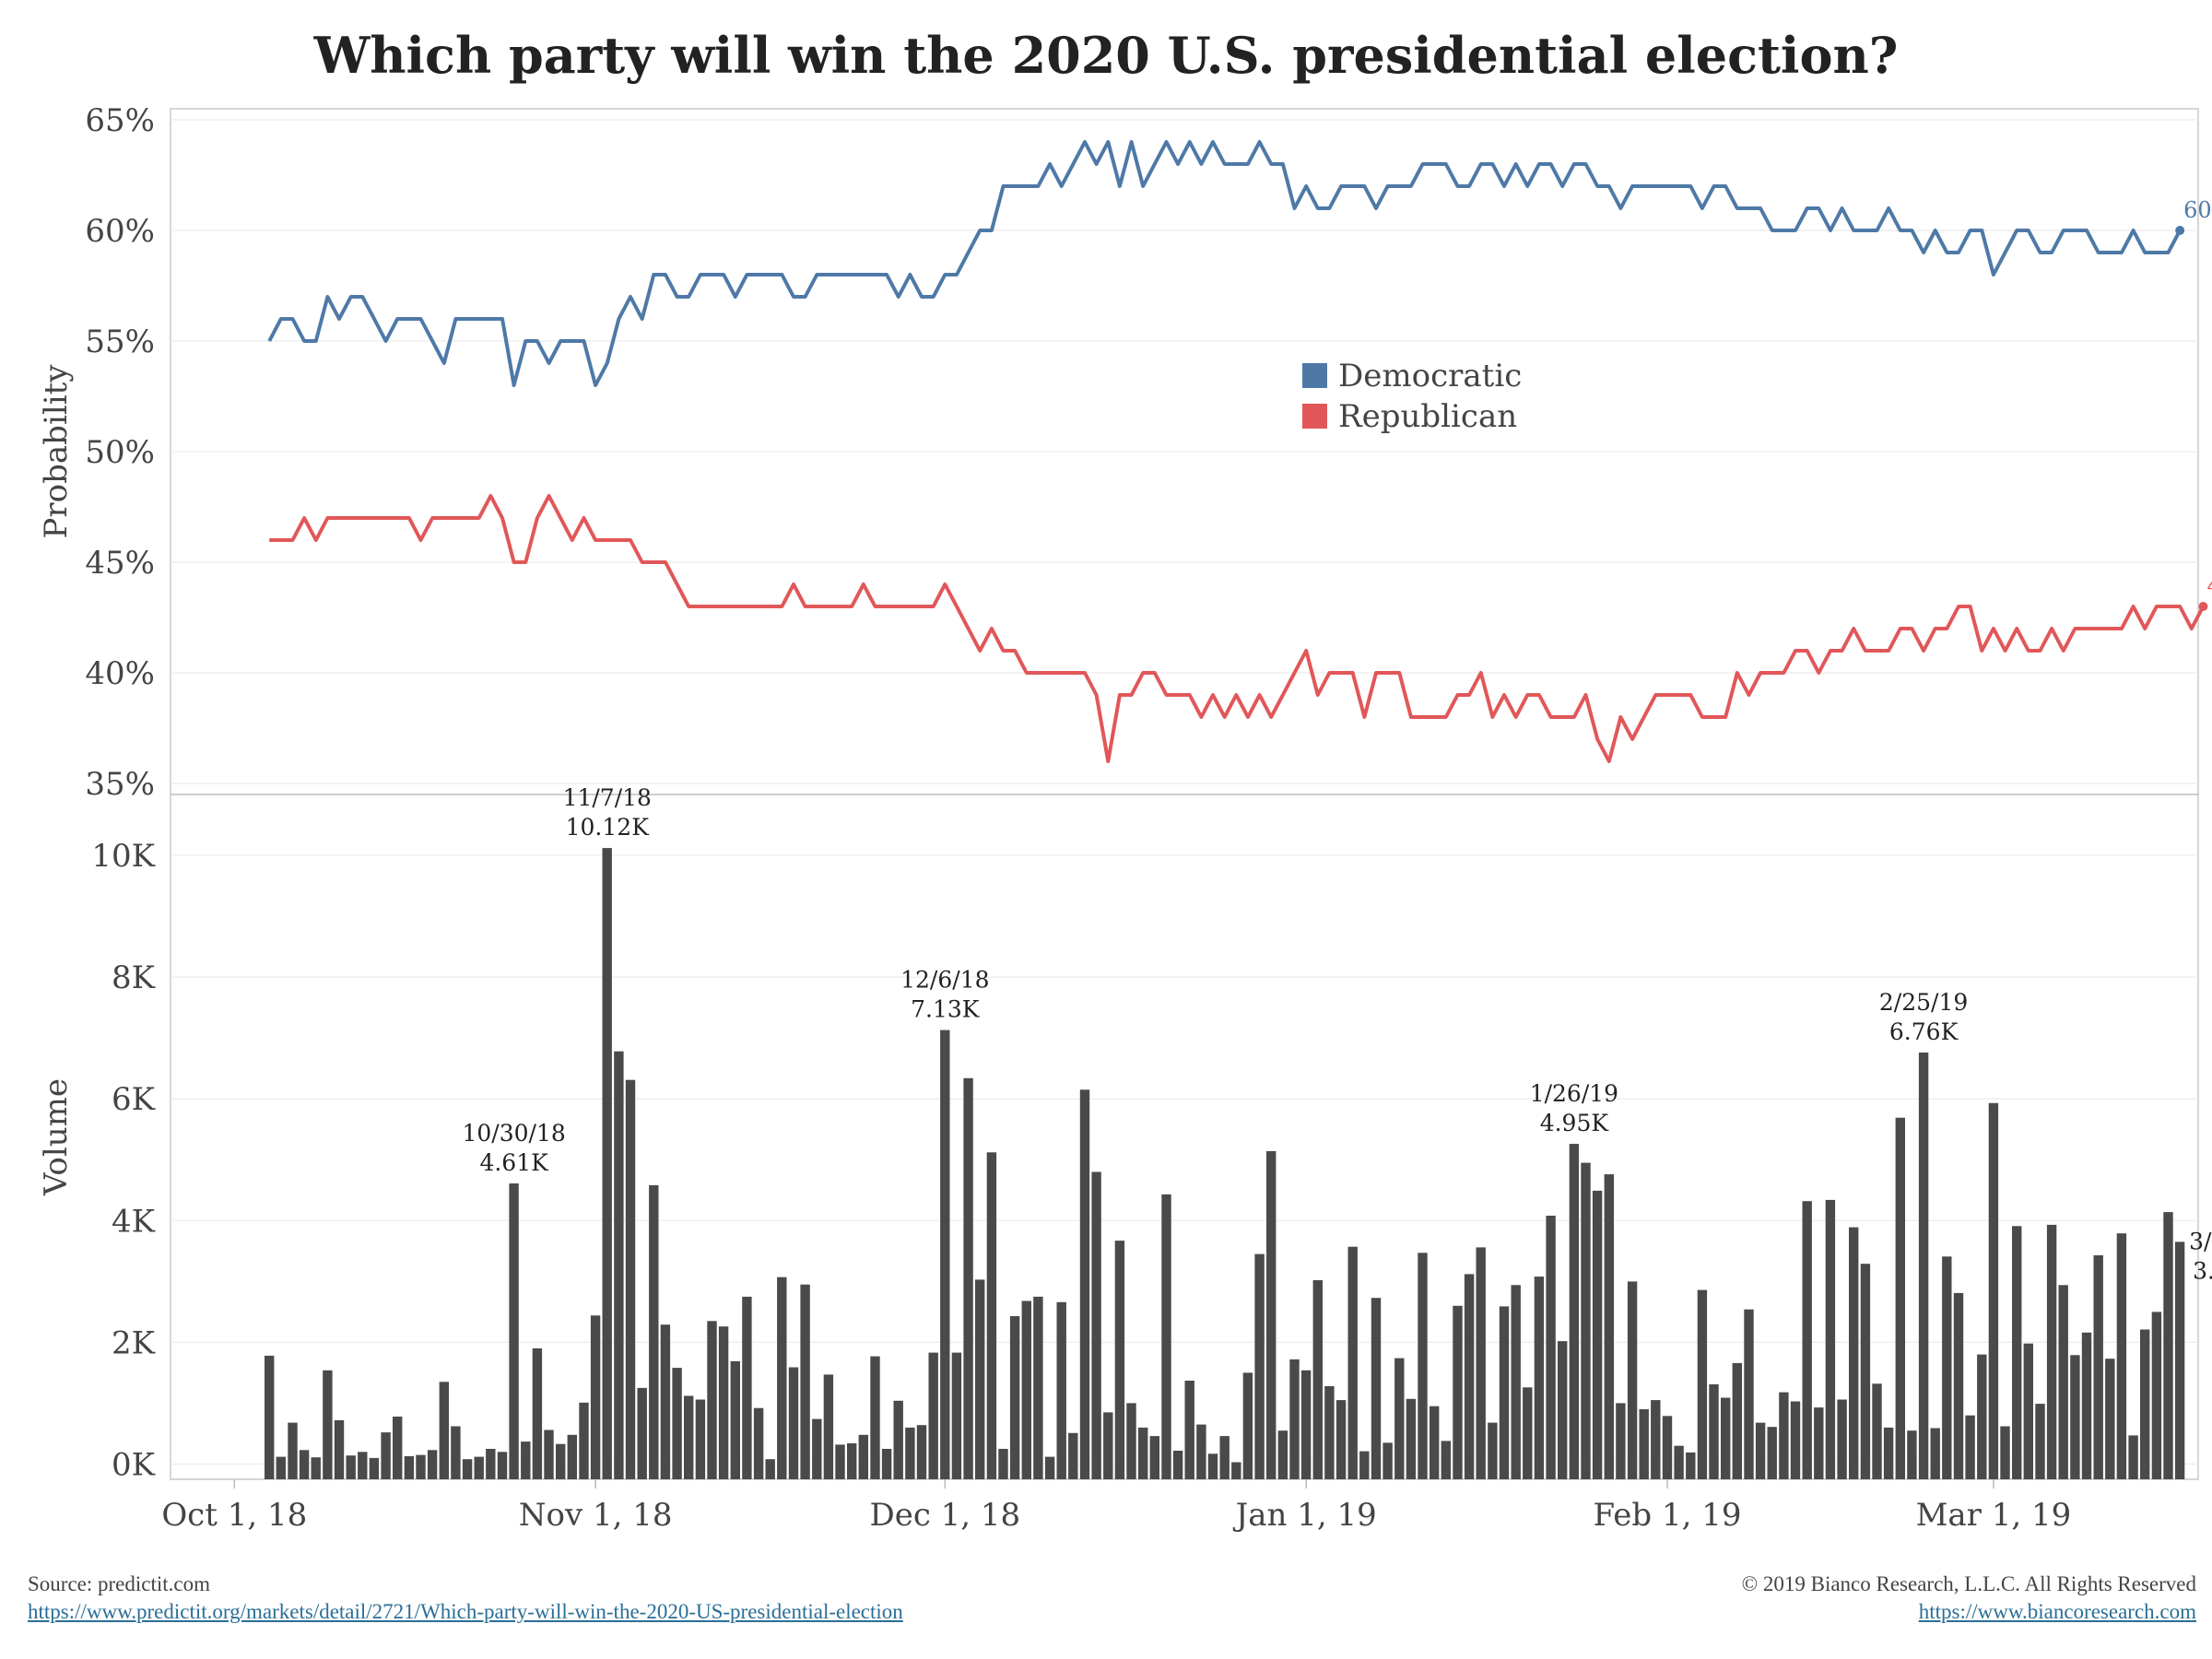 The image size is (2212, 1659). What do you see at coordinates (134, 1464) in the screenshot?
I see `volume-tick-label: 0K` at bounding box center [134, 1464].